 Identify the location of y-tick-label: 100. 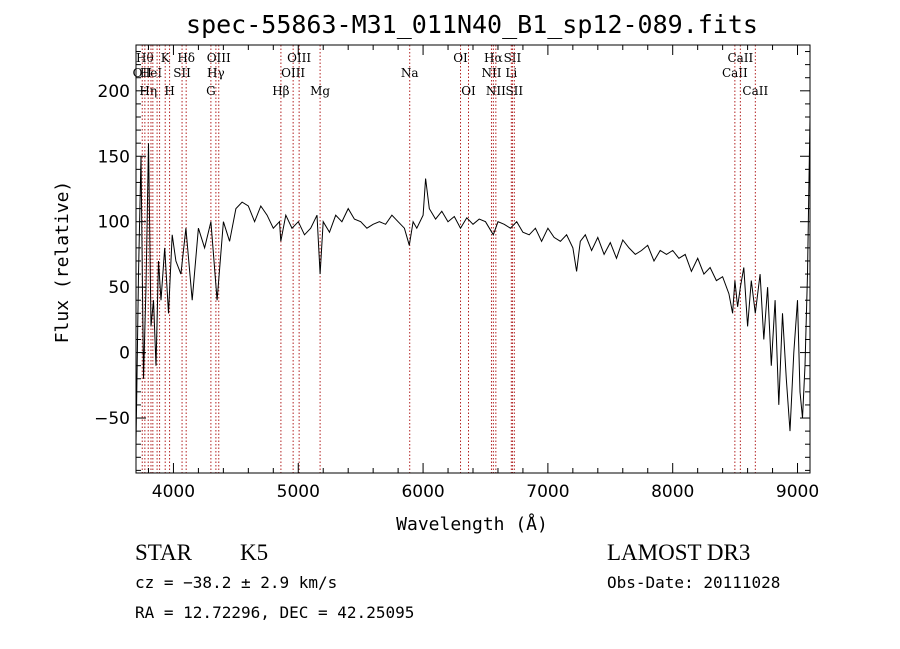
(114, 223).